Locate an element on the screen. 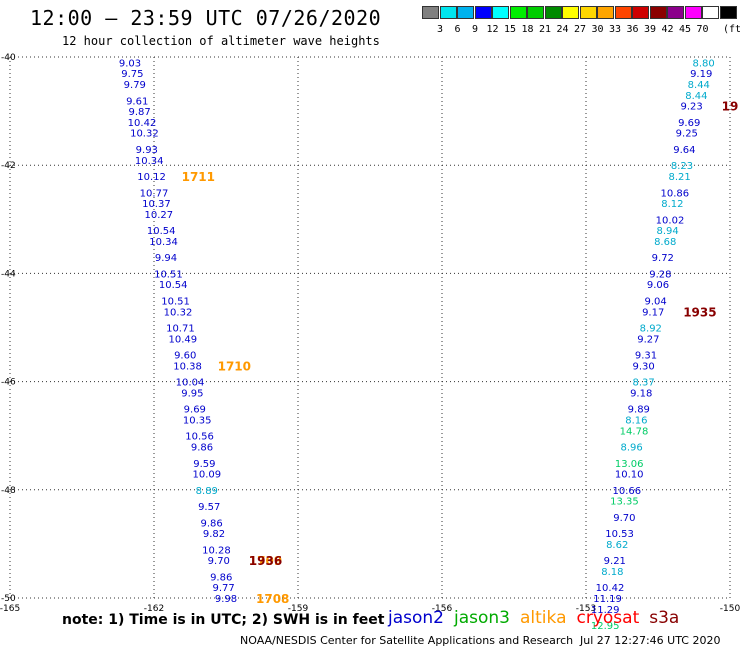  wave-height-label: 10.49 is located at coordinates (182, 339).